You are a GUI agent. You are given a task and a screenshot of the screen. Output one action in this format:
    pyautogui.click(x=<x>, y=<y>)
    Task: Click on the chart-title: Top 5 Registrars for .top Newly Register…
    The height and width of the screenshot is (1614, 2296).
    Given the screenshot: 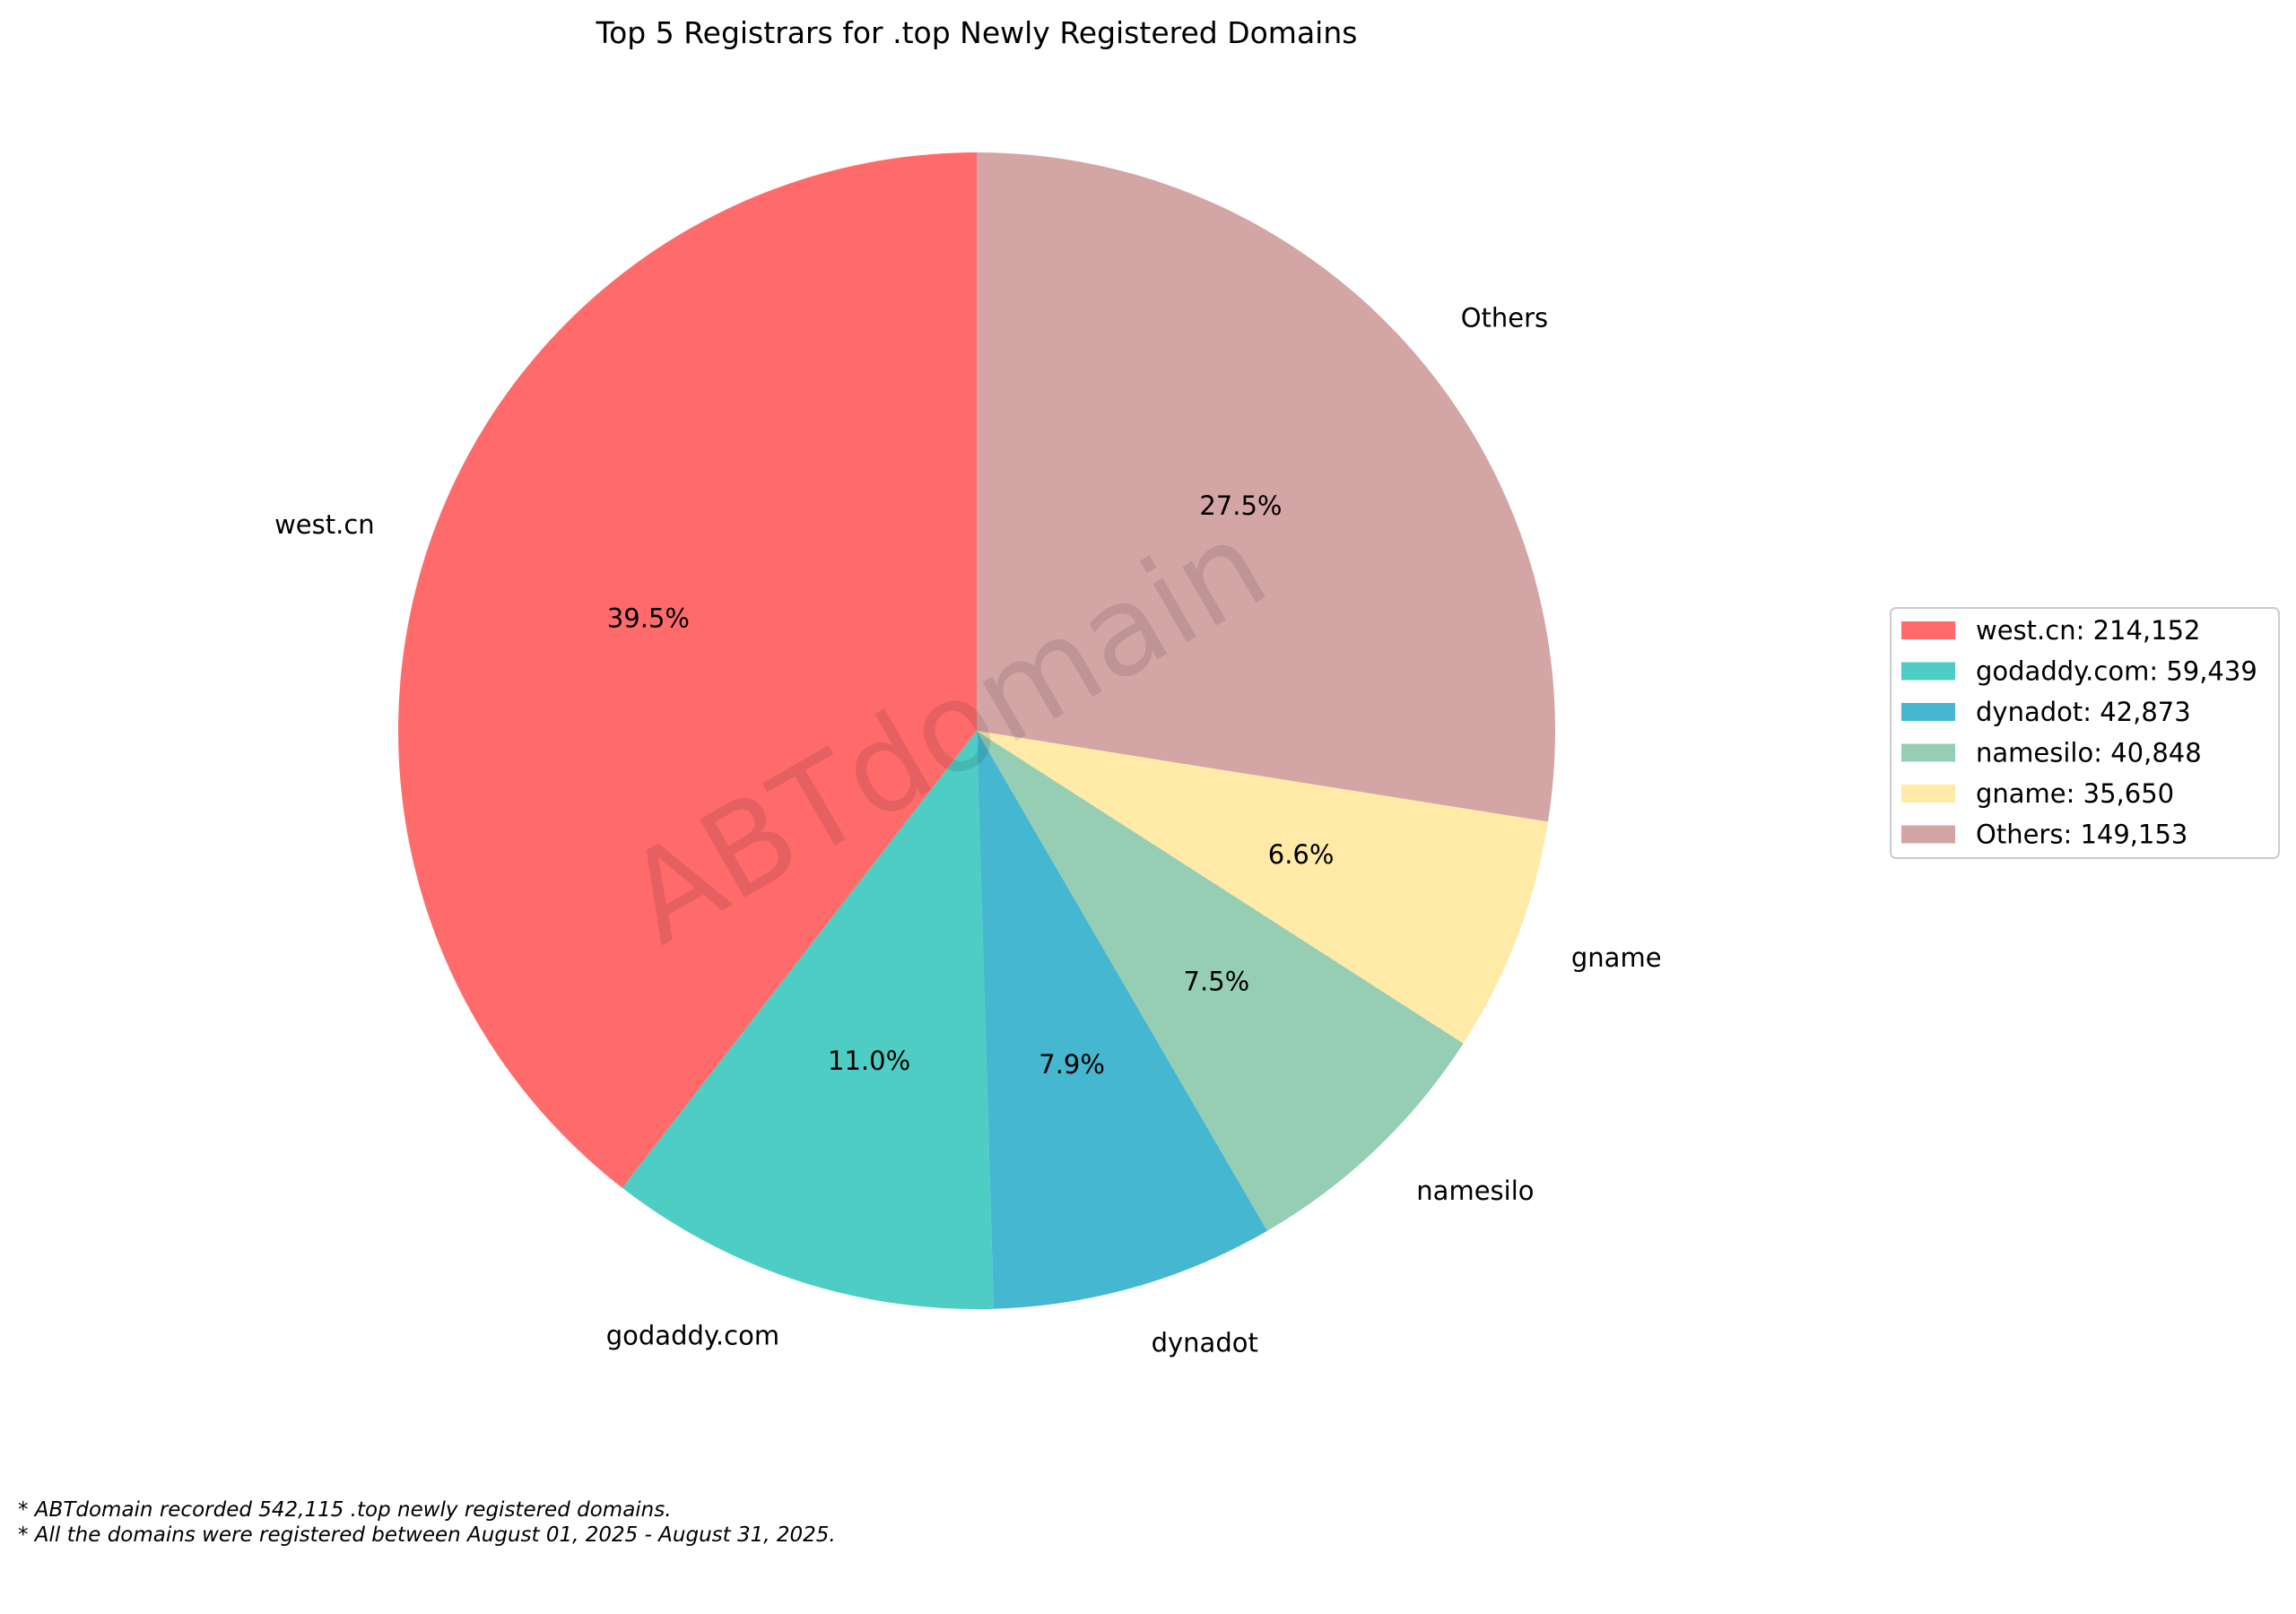 What is the action you would take?
    pyautogui.click(x=977, y=32)
    